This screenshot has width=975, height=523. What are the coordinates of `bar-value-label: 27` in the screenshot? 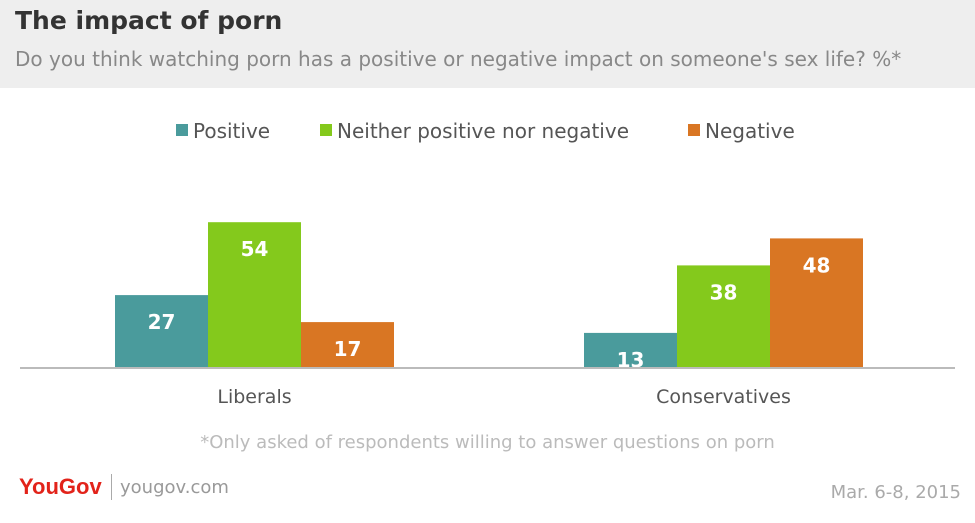 It's located at (162, 322).